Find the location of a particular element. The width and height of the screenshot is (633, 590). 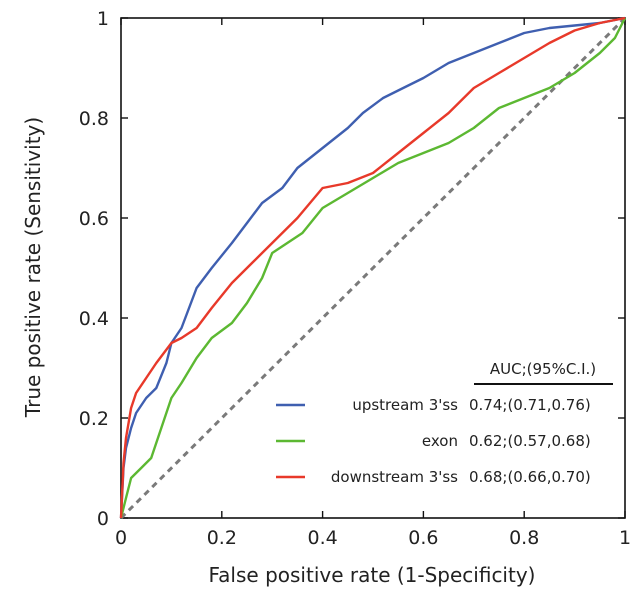

legend-label-1: exon is located at coordinates (440, 441).